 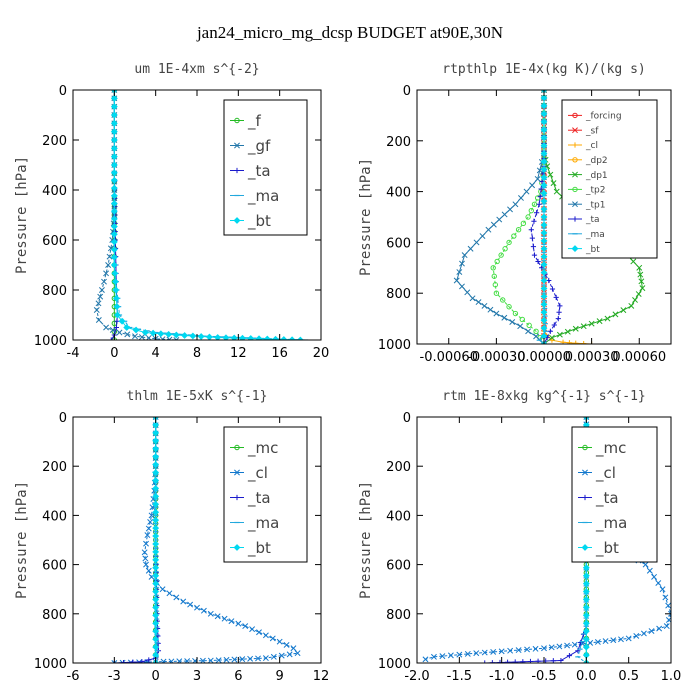 I want to click on legend-label: _mc, so click(x=610, y=448).